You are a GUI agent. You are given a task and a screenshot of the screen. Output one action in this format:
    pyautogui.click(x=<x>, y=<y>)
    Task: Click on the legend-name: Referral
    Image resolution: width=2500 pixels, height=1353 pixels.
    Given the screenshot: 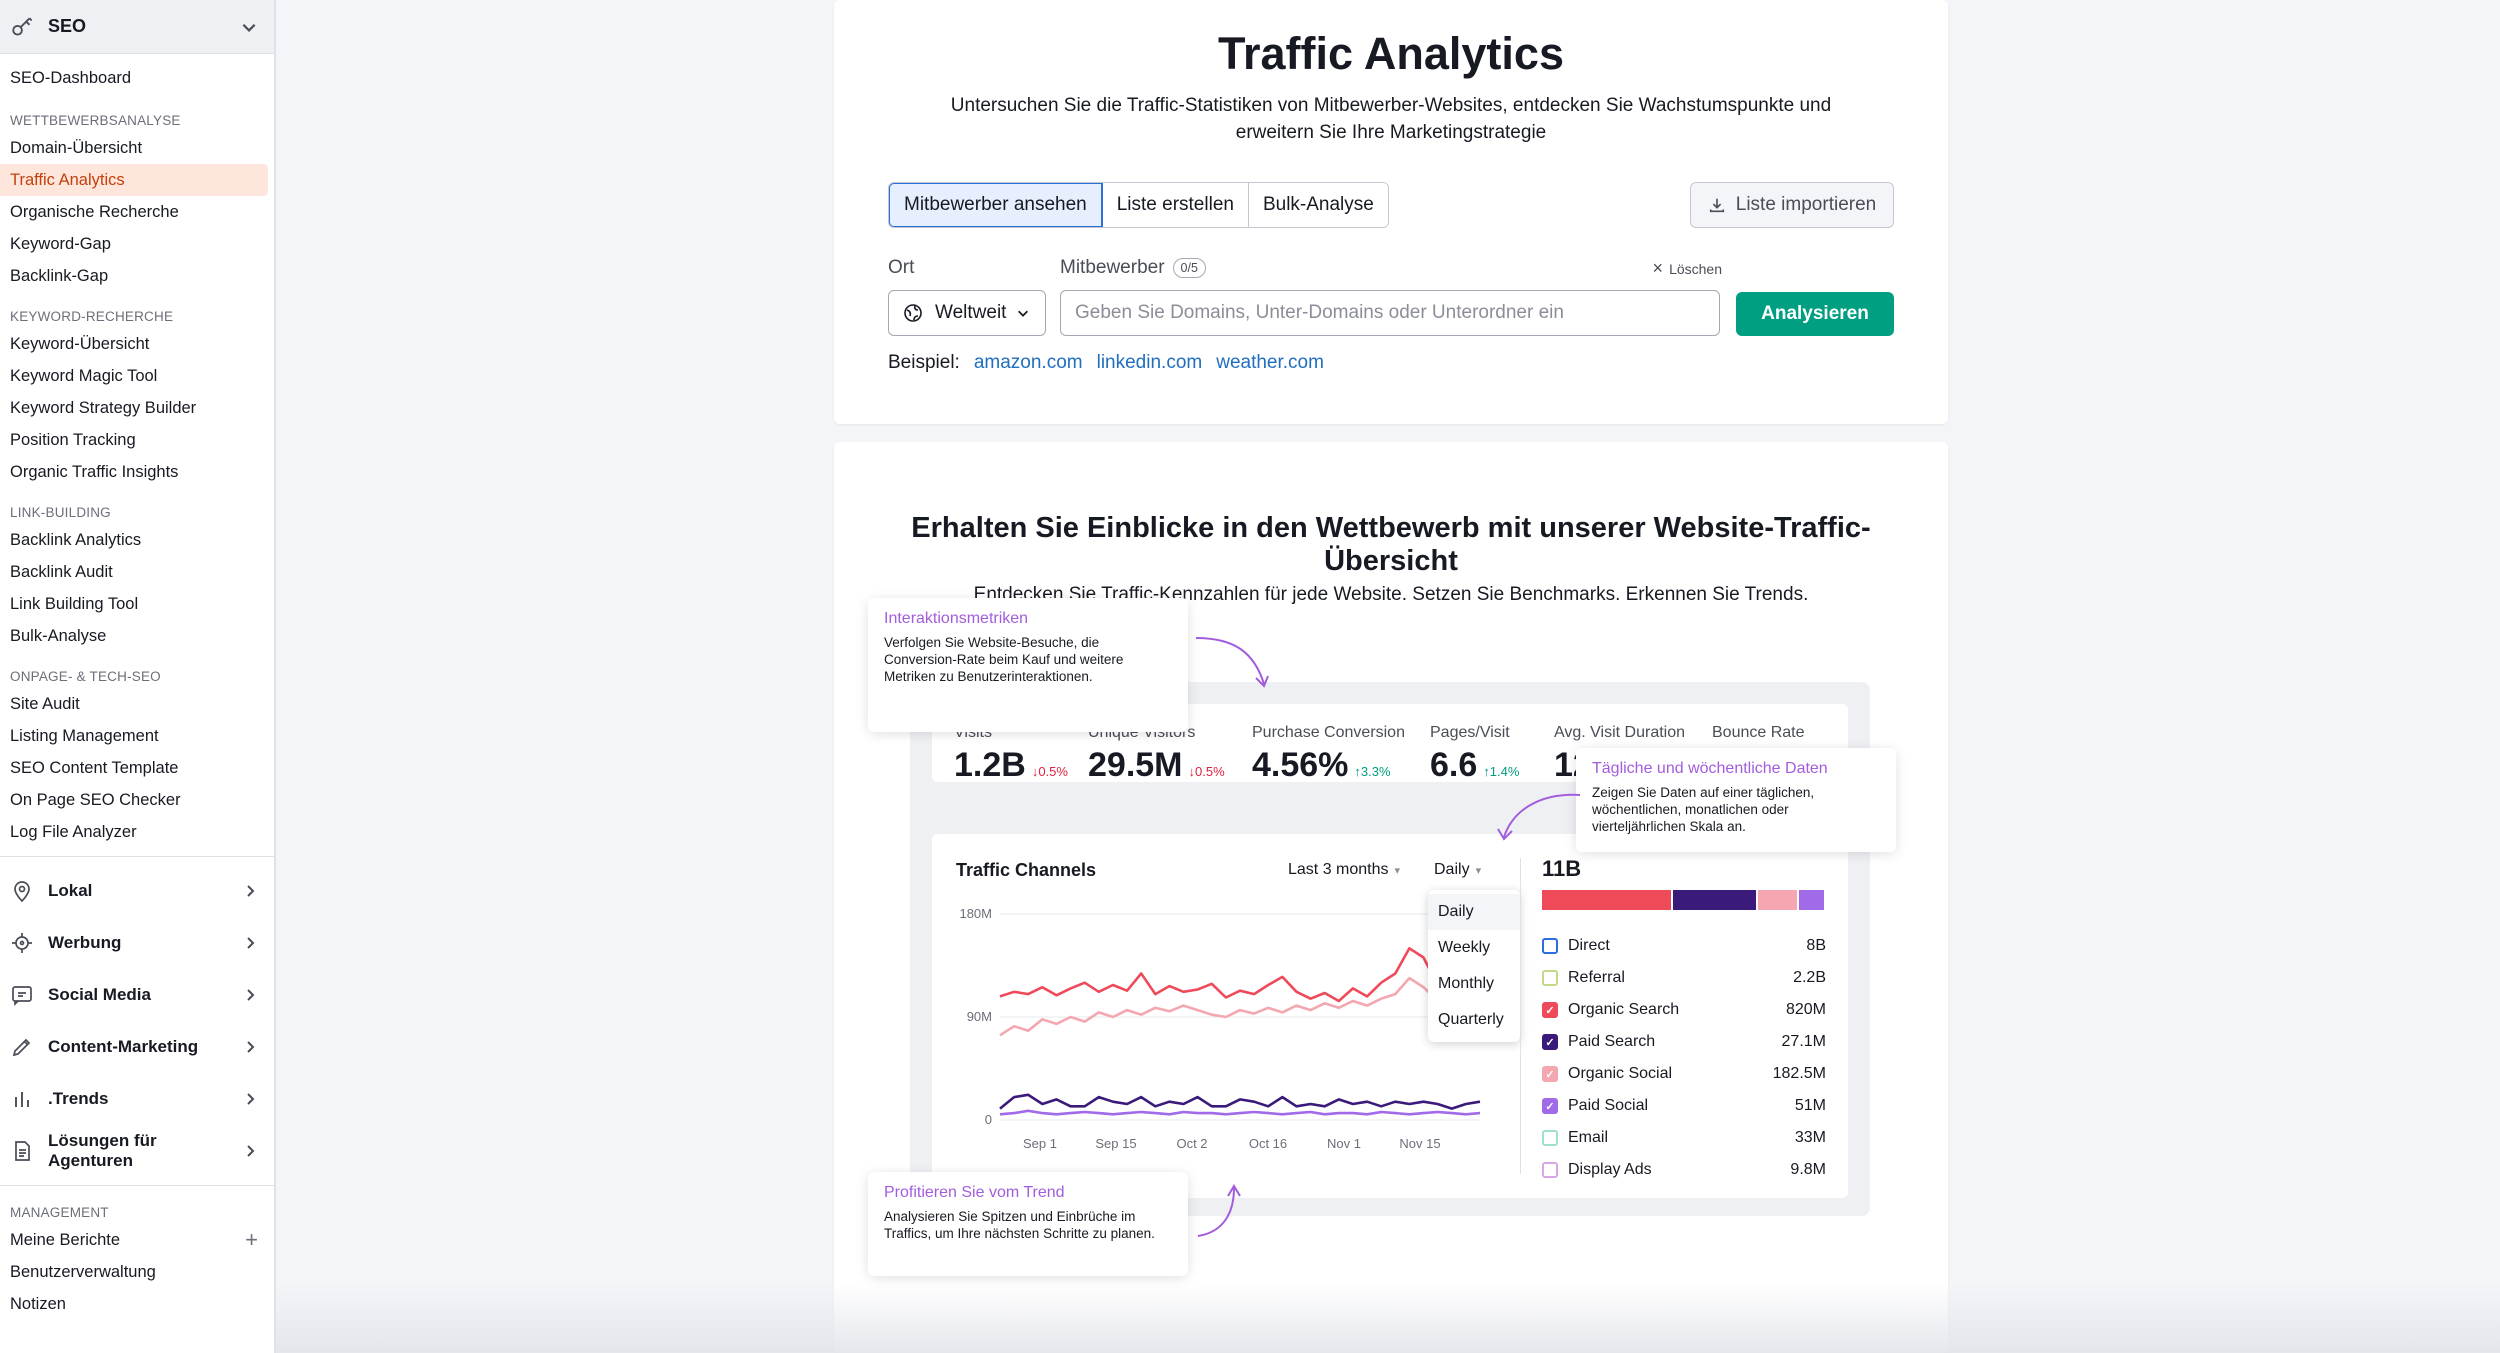 What is the action you would take?
    pyautogui.click(x=1596, y=977)
    